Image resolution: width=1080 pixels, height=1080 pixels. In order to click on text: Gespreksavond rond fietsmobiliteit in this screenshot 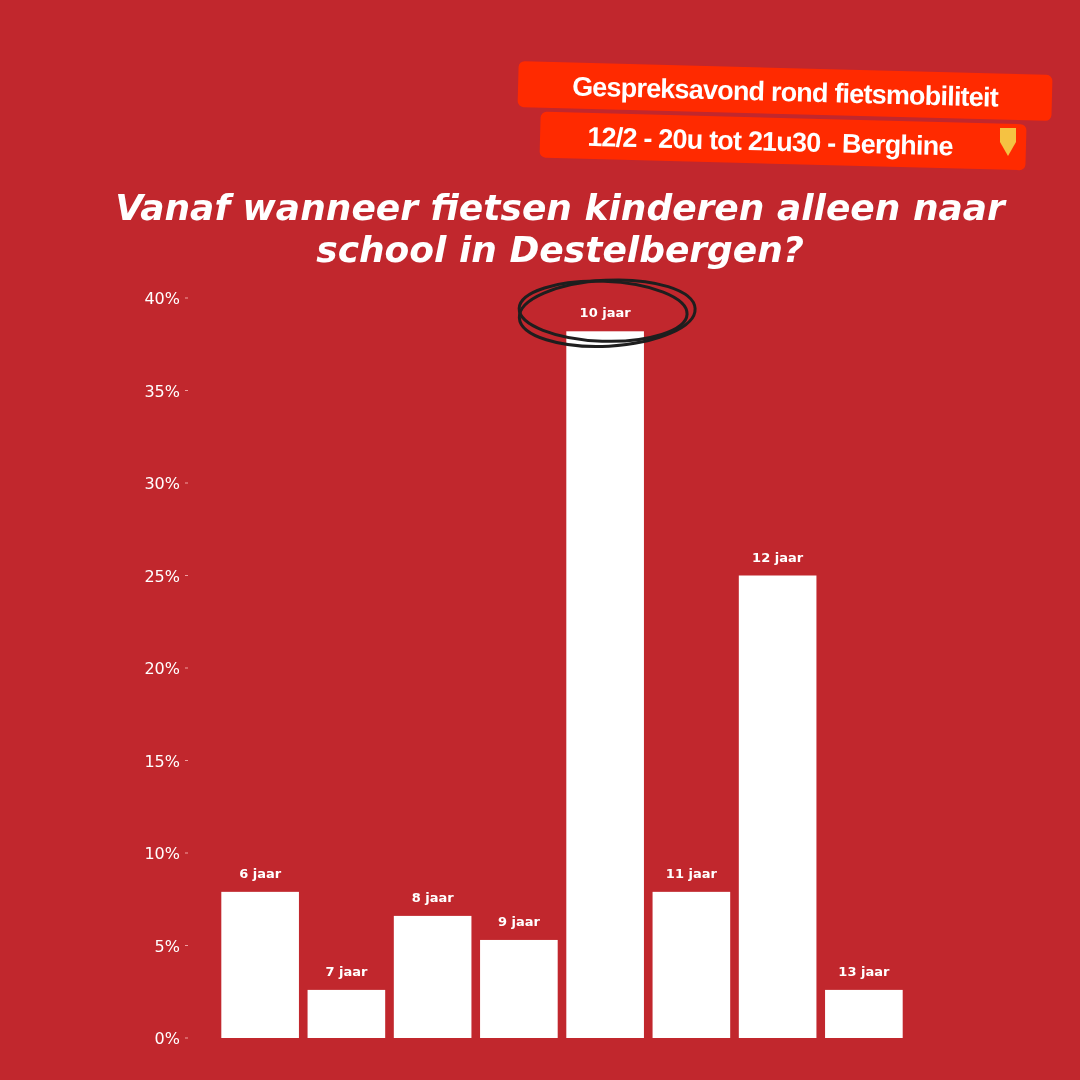, I will do `click(785, 92)`.